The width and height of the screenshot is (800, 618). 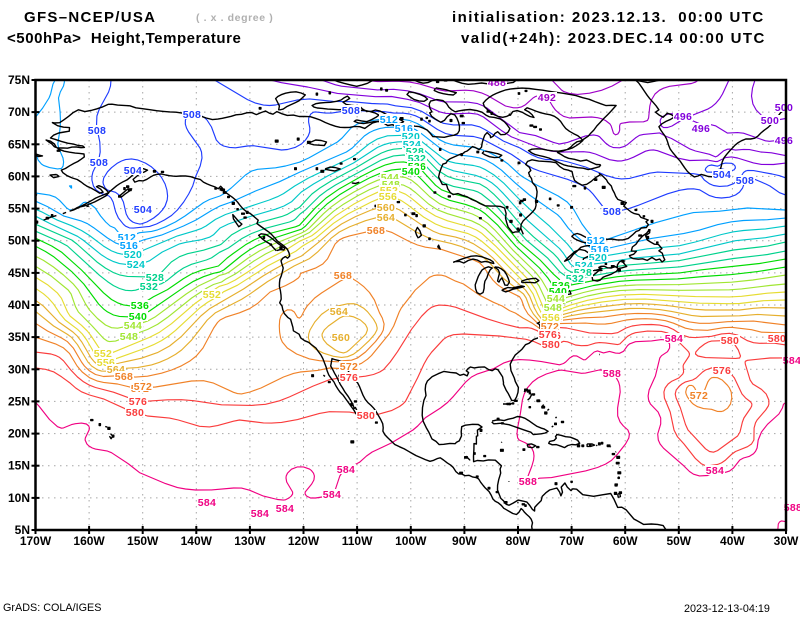 I want to click on svg-text: 40N, so click(x=19, y=305).